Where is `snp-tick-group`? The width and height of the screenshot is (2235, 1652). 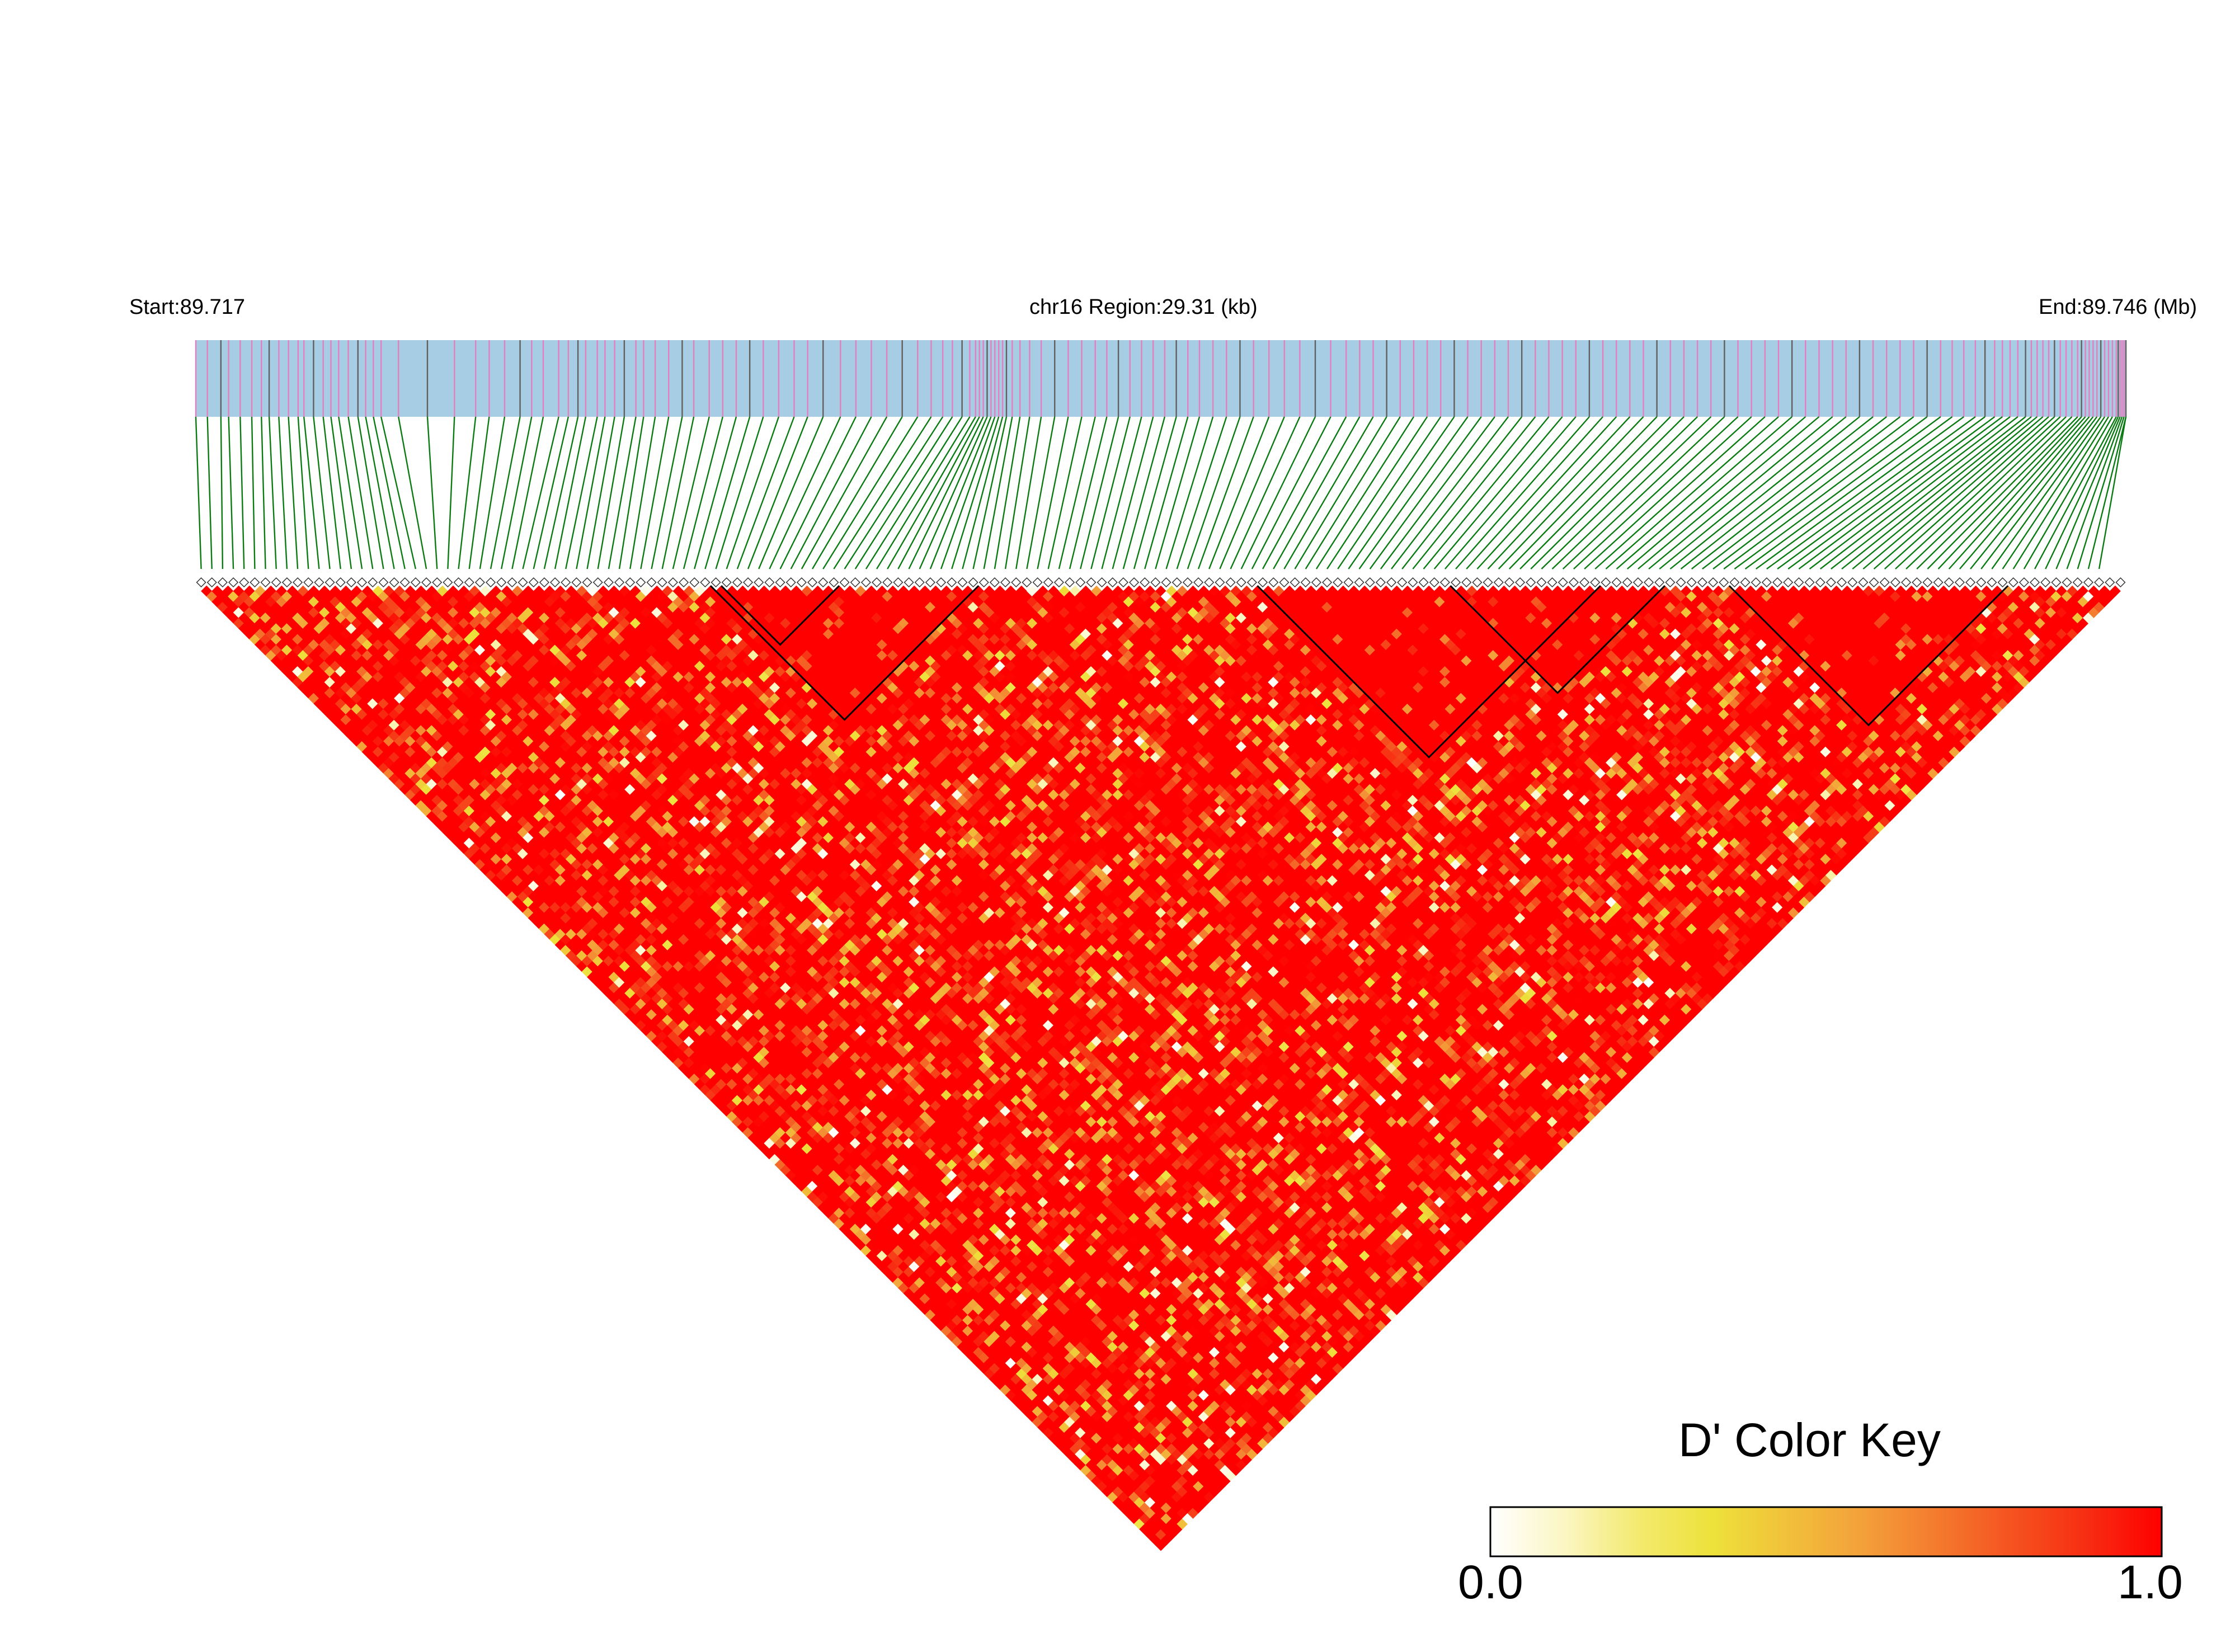
snp-tick-group is located at coordinates (1161, 379).